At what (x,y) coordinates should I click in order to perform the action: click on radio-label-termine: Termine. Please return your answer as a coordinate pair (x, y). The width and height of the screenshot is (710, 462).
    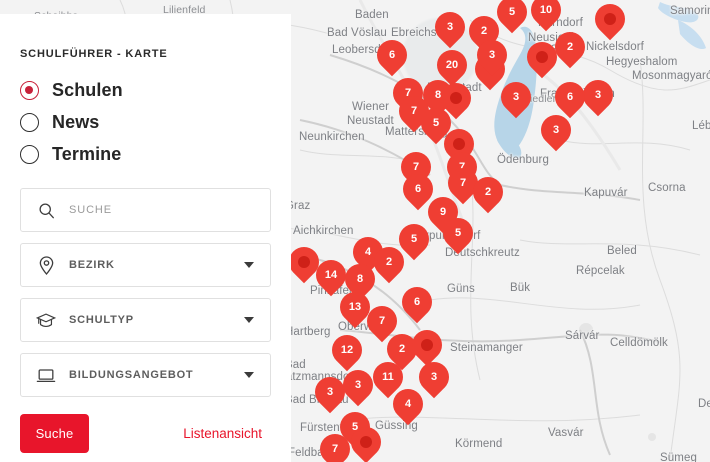
    Looking at the image, I should click on (87, 153).